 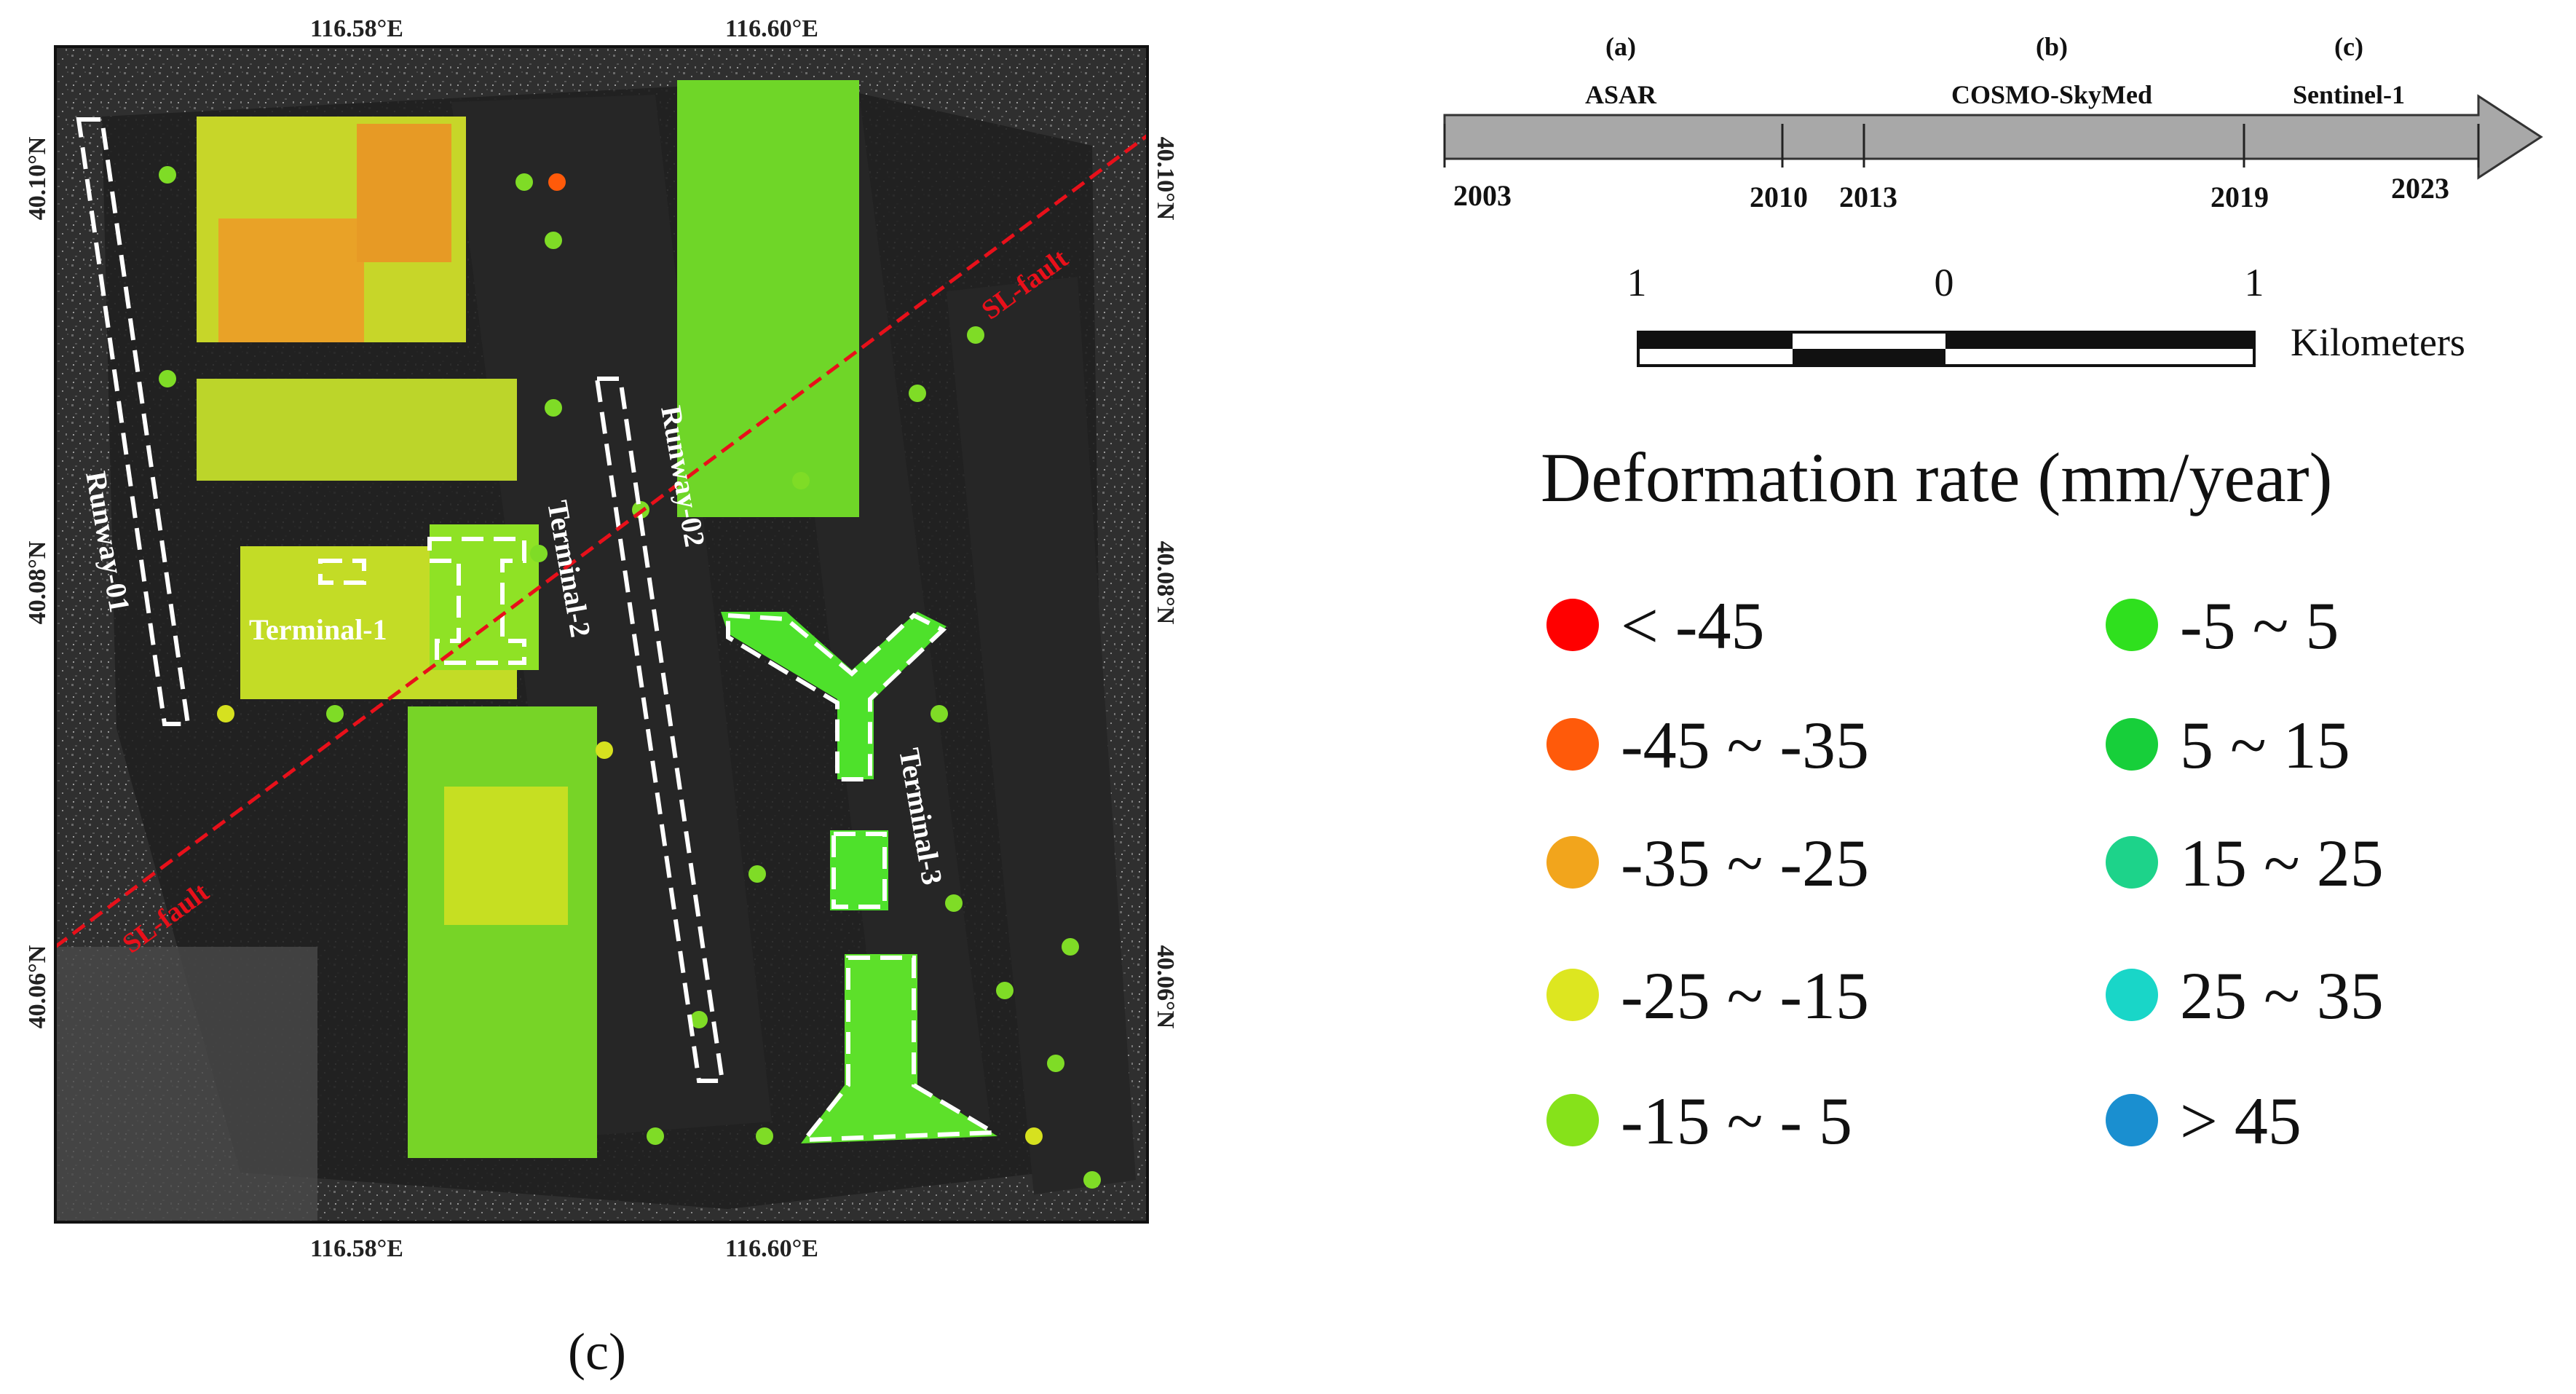 I want to click on cluster-terminal-3-mid, so click(x=859, y=870).